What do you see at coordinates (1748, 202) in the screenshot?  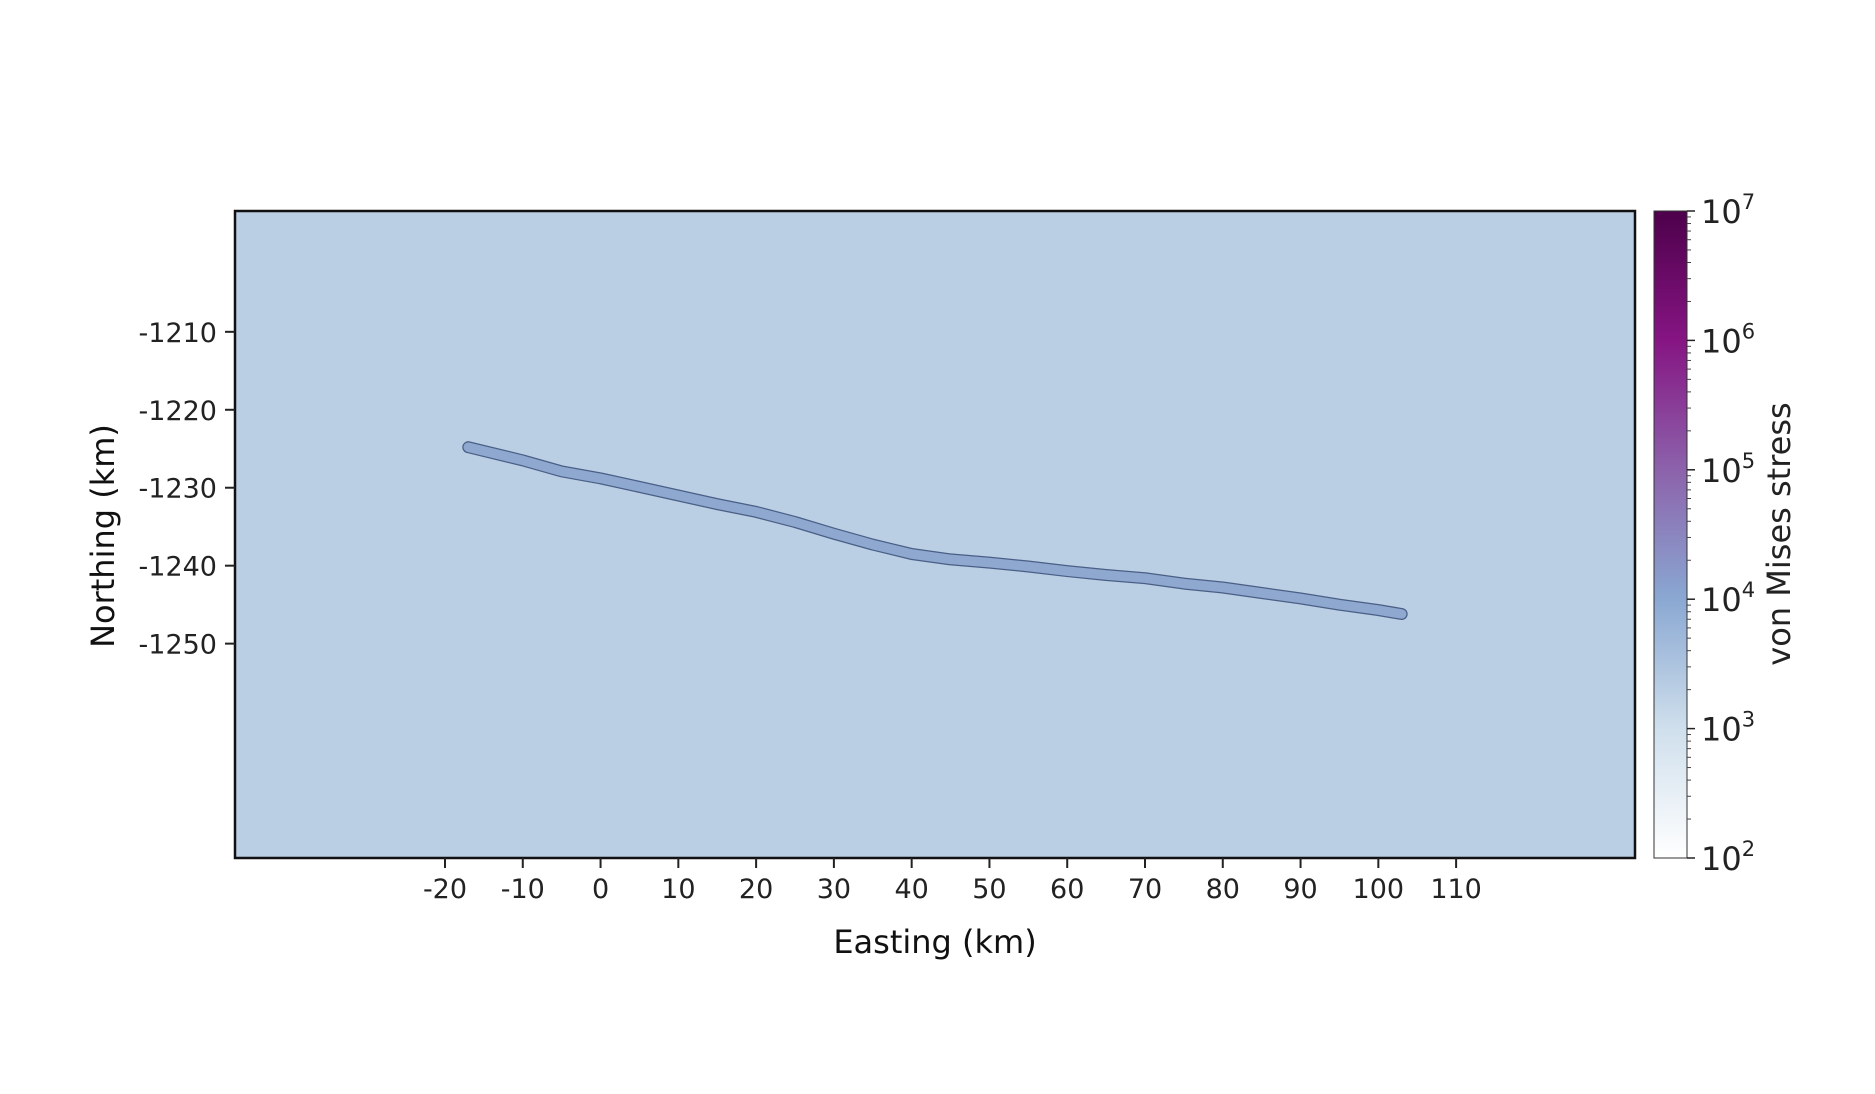 I see `colorbar-tick-exponent: 7` at bounding box center [1748, 202].